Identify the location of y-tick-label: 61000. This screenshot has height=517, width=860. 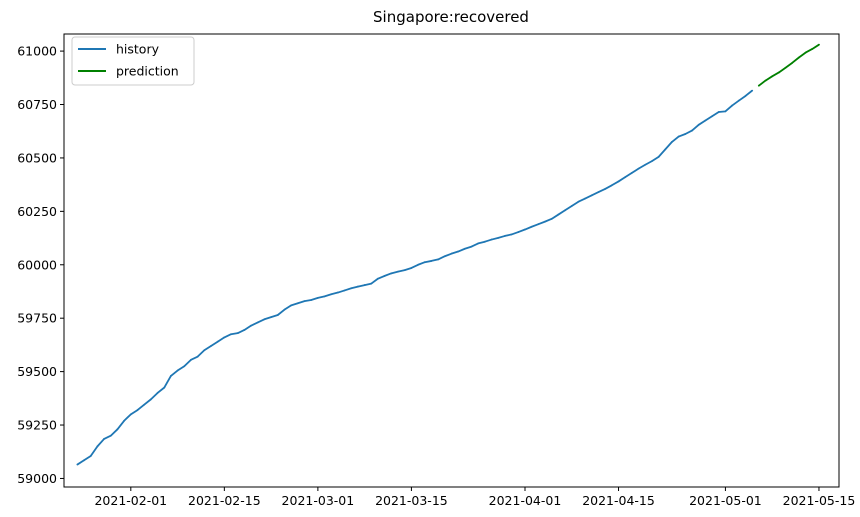
(37, 51).